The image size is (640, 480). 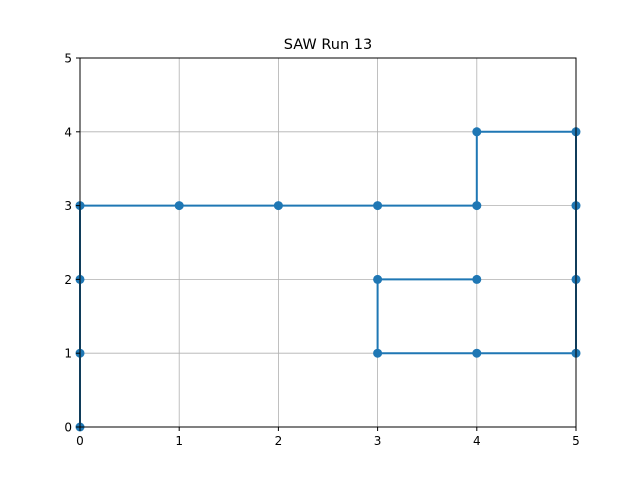 What do you see at coordinates (576, 441) in the screenshot?
I see `x-tick-label: 5` at bounding box center [576, 441].